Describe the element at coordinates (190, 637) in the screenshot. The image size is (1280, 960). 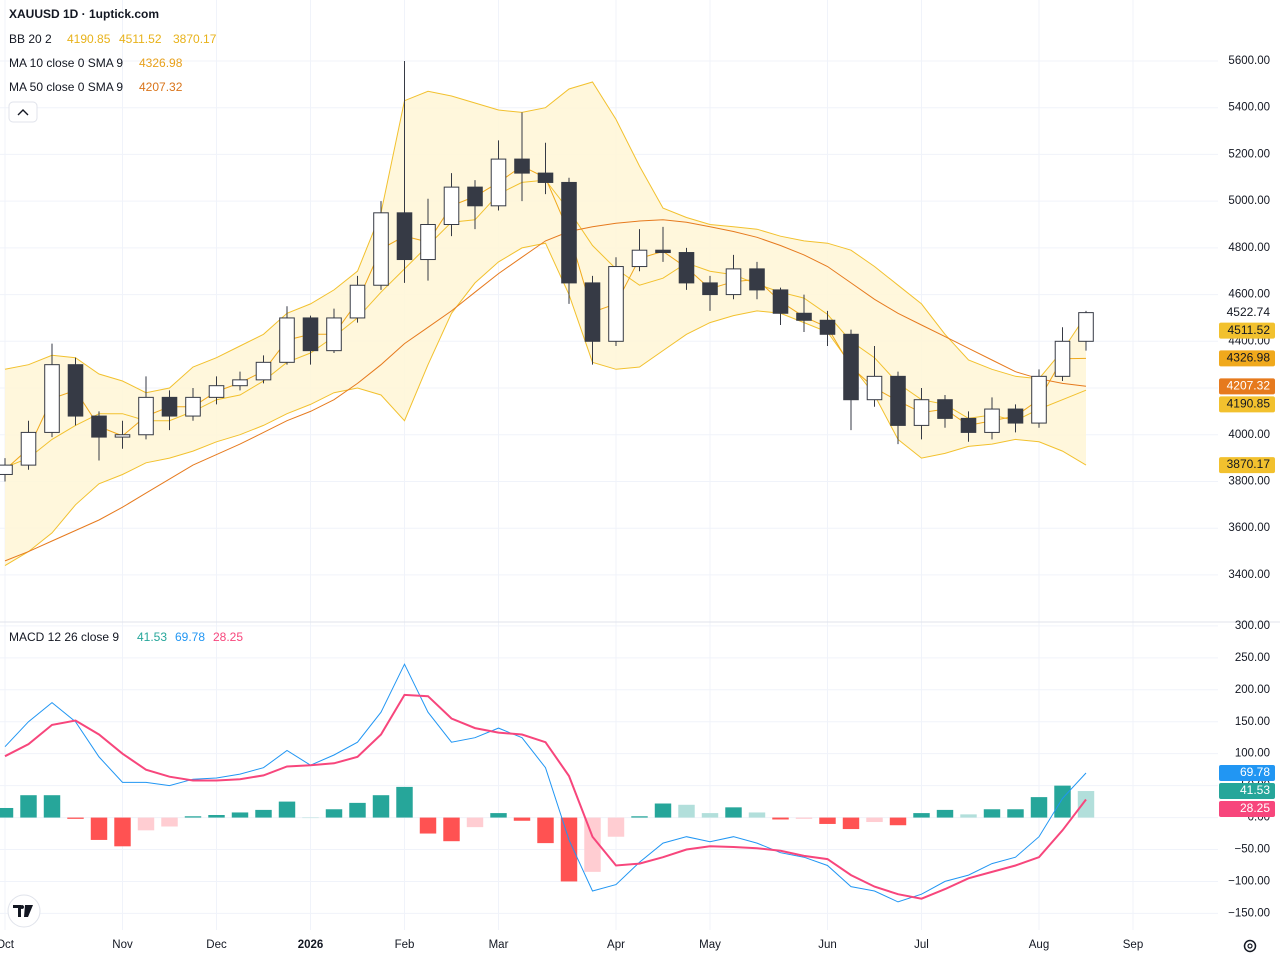
I see `legend-value: 69.78` at that location.